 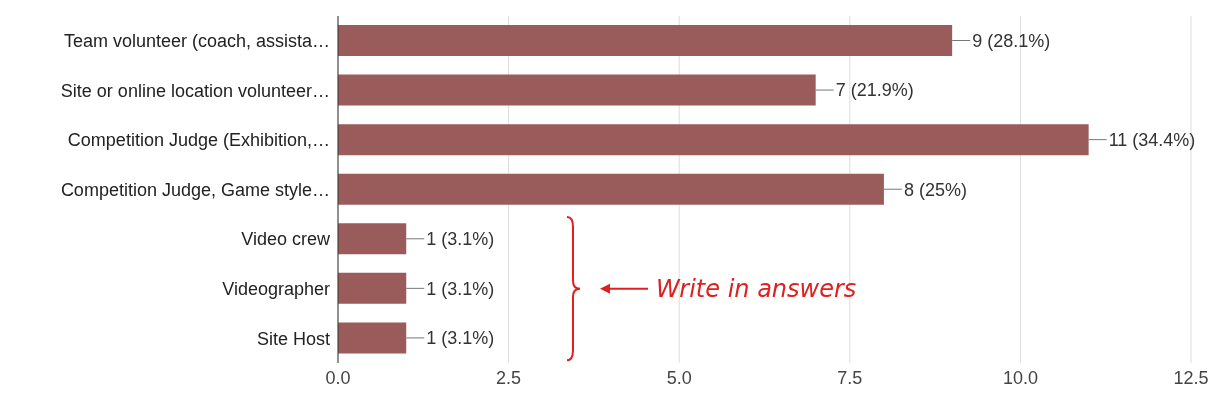 What do you see at coordinates (1011, 40) in the screenshot?
I see `data-label: 9 (28.1%)` at bounding box center [1011, 40].